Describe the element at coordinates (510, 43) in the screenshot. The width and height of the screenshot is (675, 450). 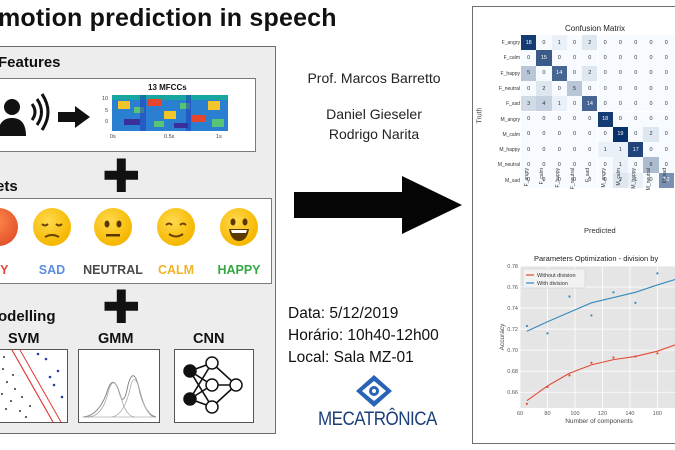
I see `matrix-row-label: F_angry` at that location.